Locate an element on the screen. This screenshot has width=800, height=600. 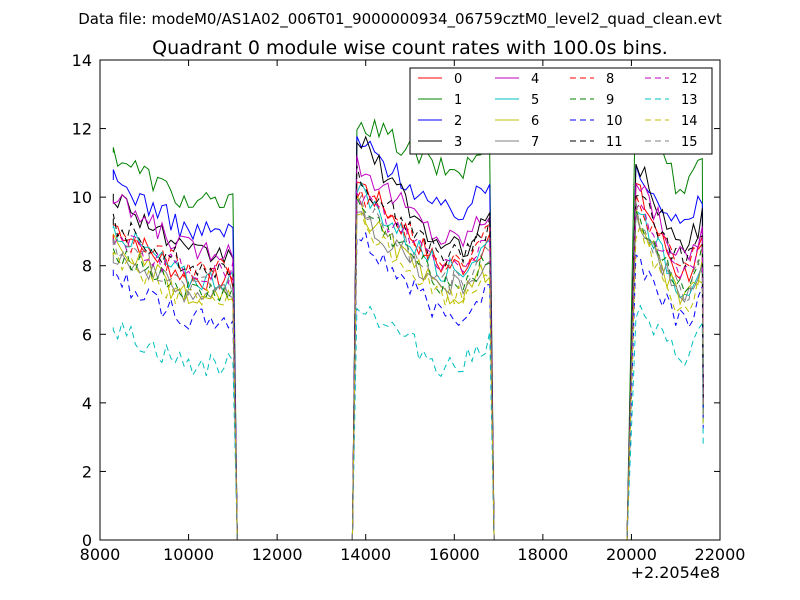
legend-label-12: 12 is located at coordinates (689, 79).